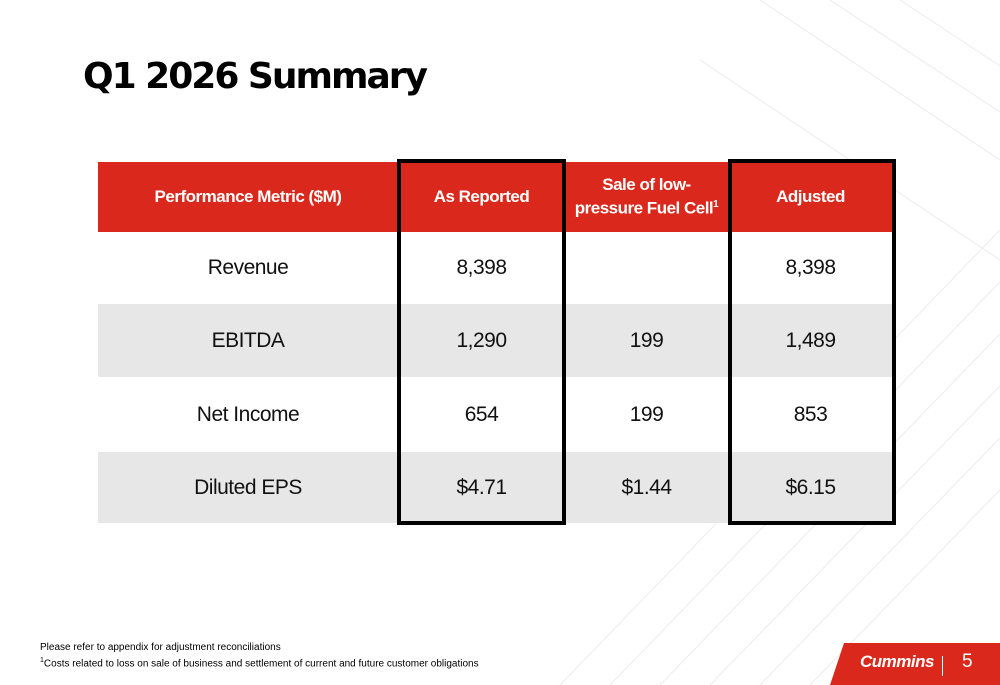 This screenshot has height=685, width=1000. I want to click on footer-brand-bar, so click(915, 664).